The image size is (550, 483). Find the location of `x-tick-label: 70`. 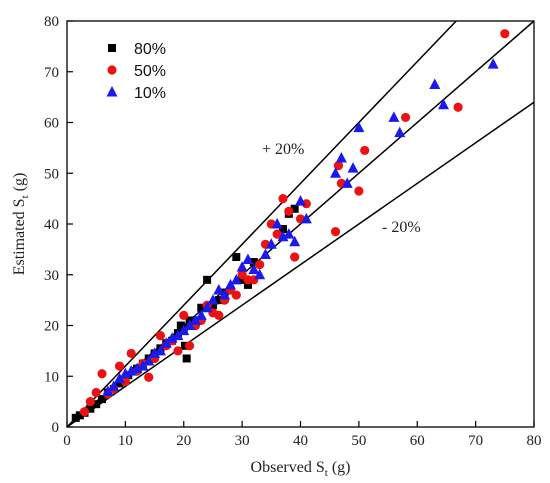

x-tick-label: 70 is located at coordinates (475, 441).